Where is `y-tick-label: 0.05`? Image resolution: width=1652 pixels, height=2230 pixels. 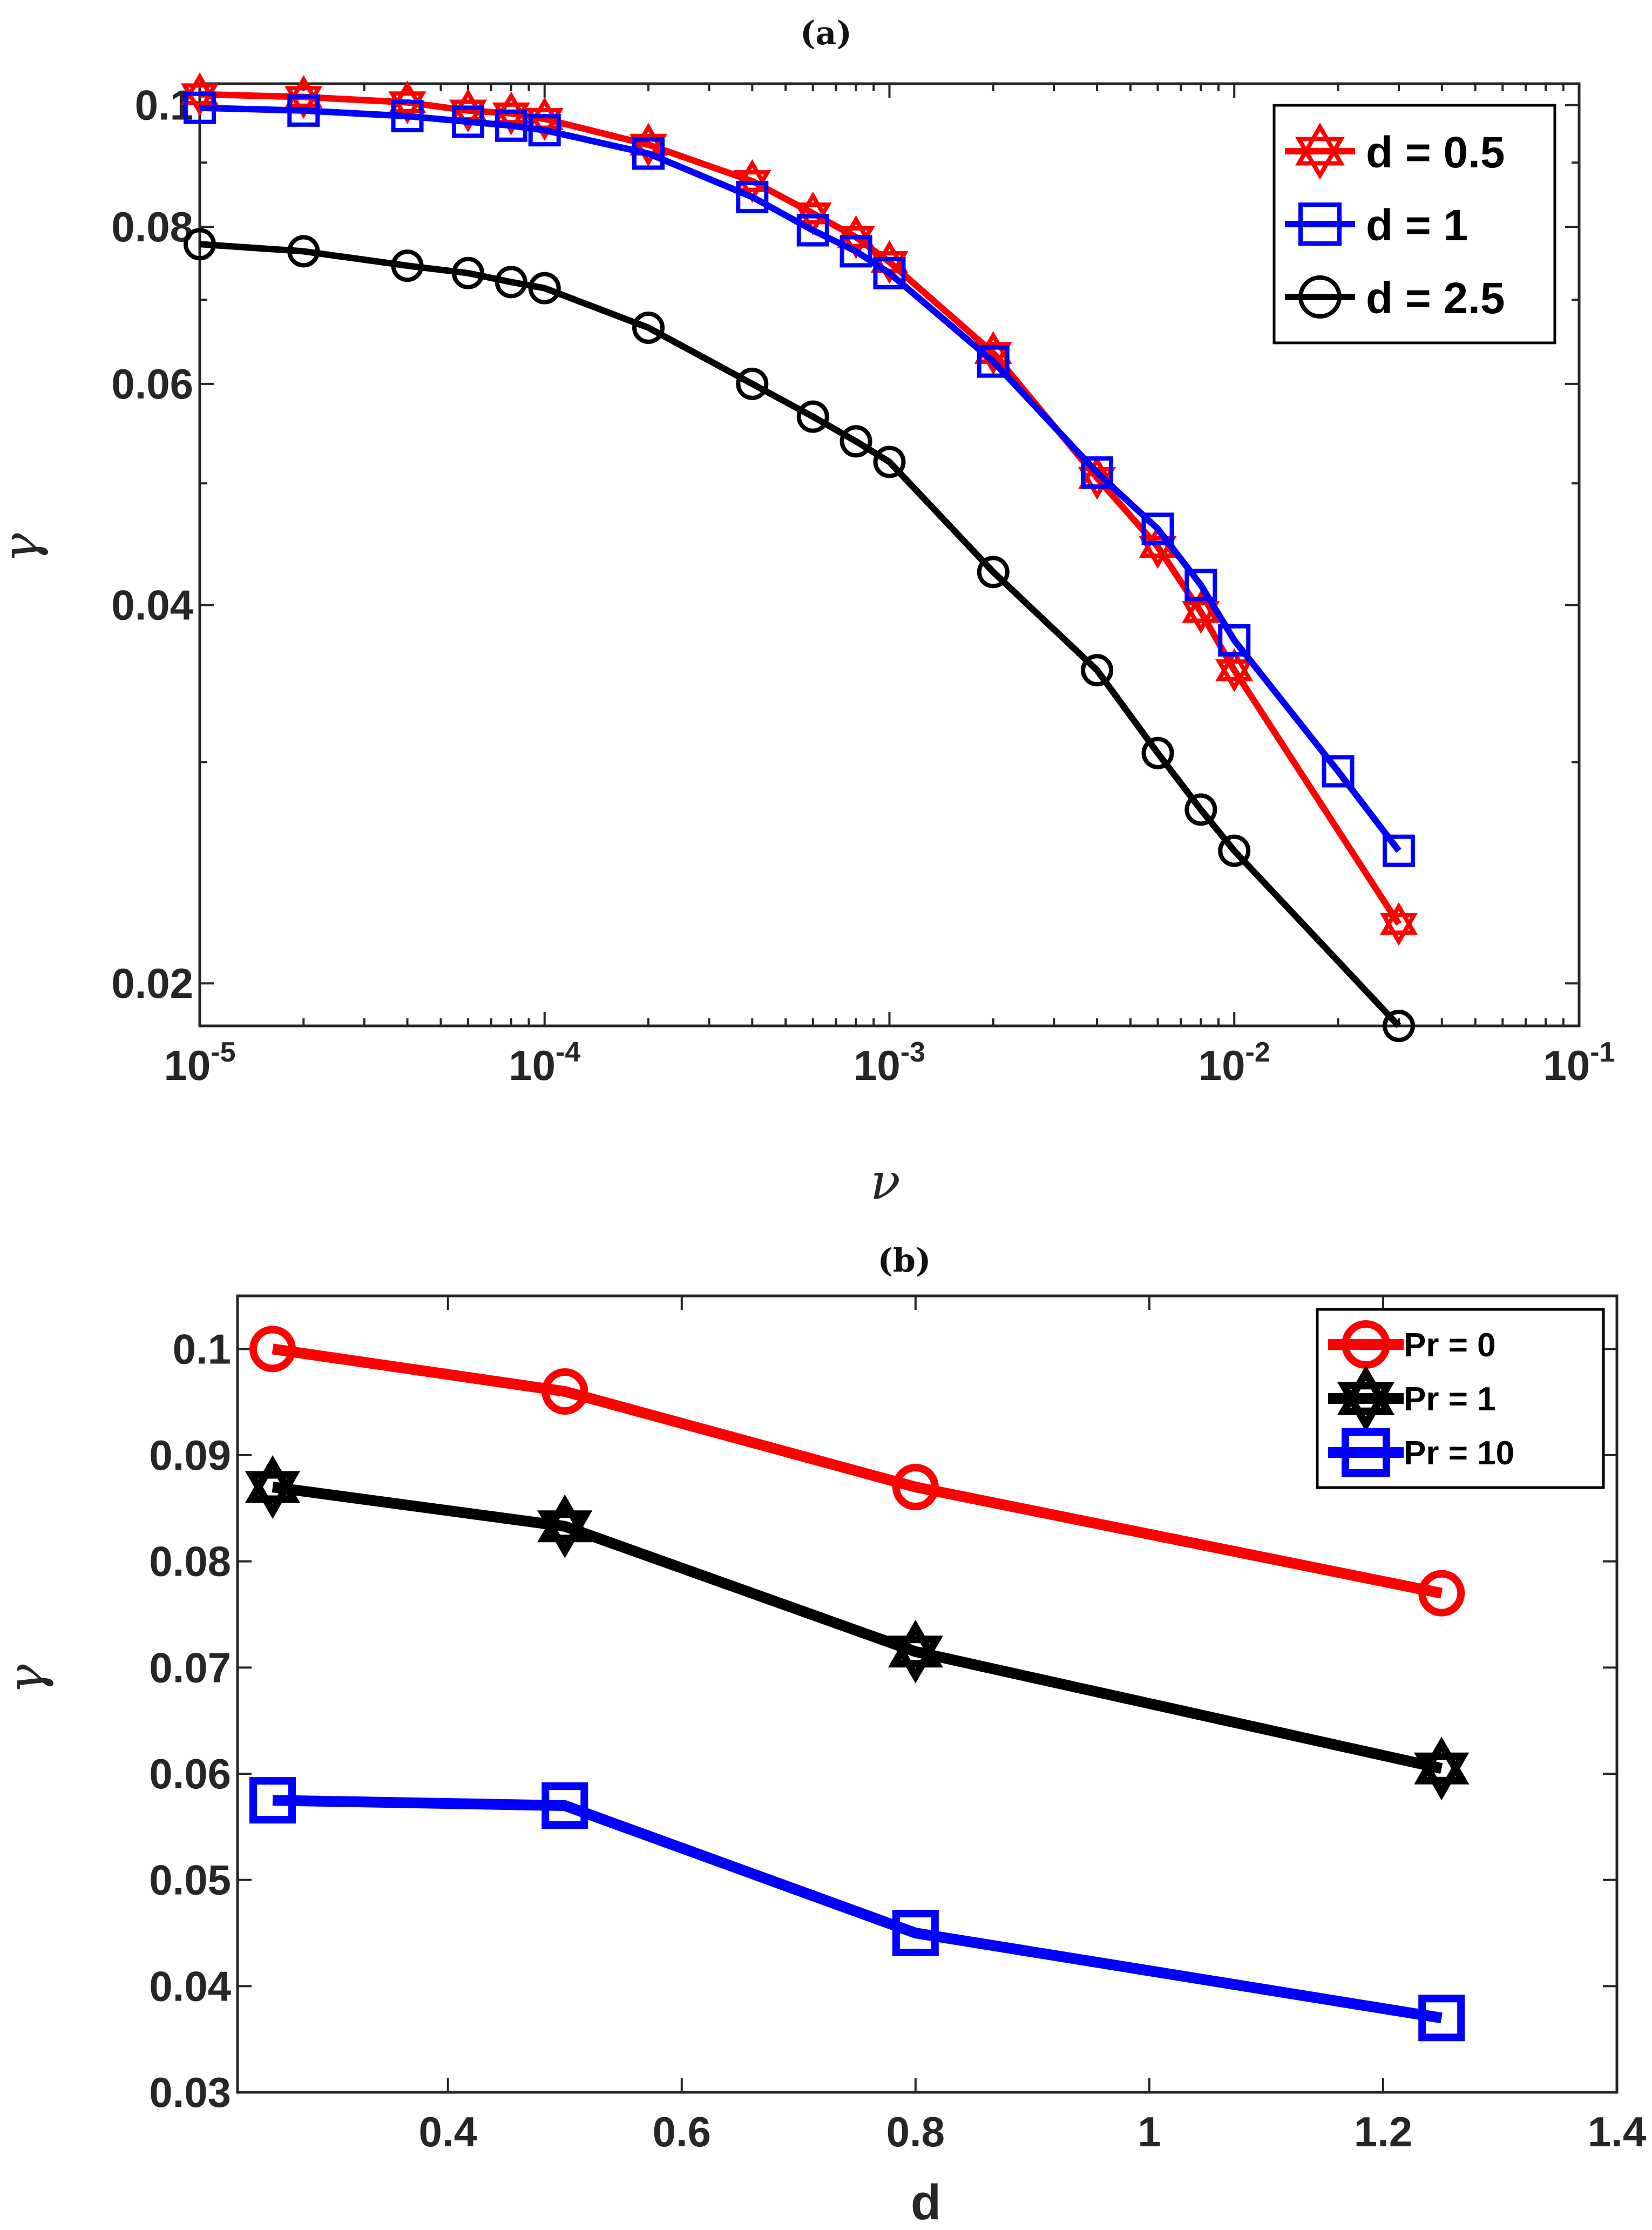
y-tick-label: 0.05 is located at coordinates (190, 1880).